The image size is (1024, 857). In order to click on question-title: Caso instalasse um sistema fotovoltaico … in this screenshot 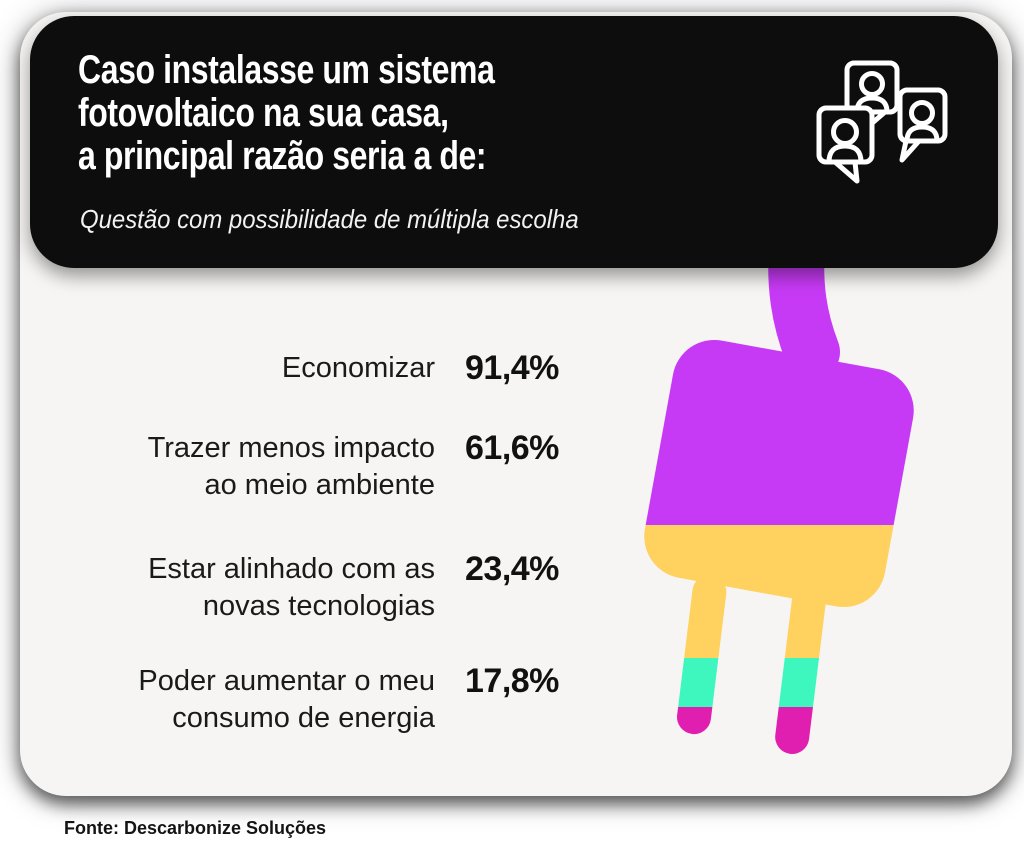, I will do `click(286, 113)`.